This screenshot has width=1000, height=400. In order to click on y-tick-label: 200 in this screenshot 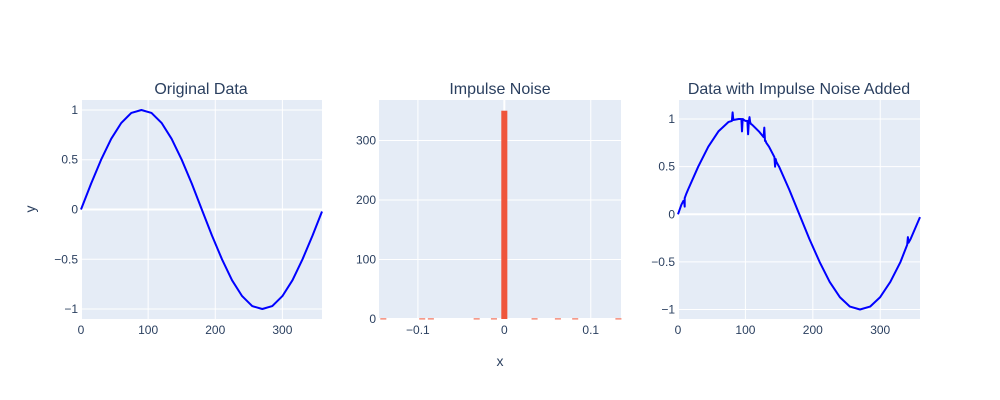, I will do `click(366, 200)`.